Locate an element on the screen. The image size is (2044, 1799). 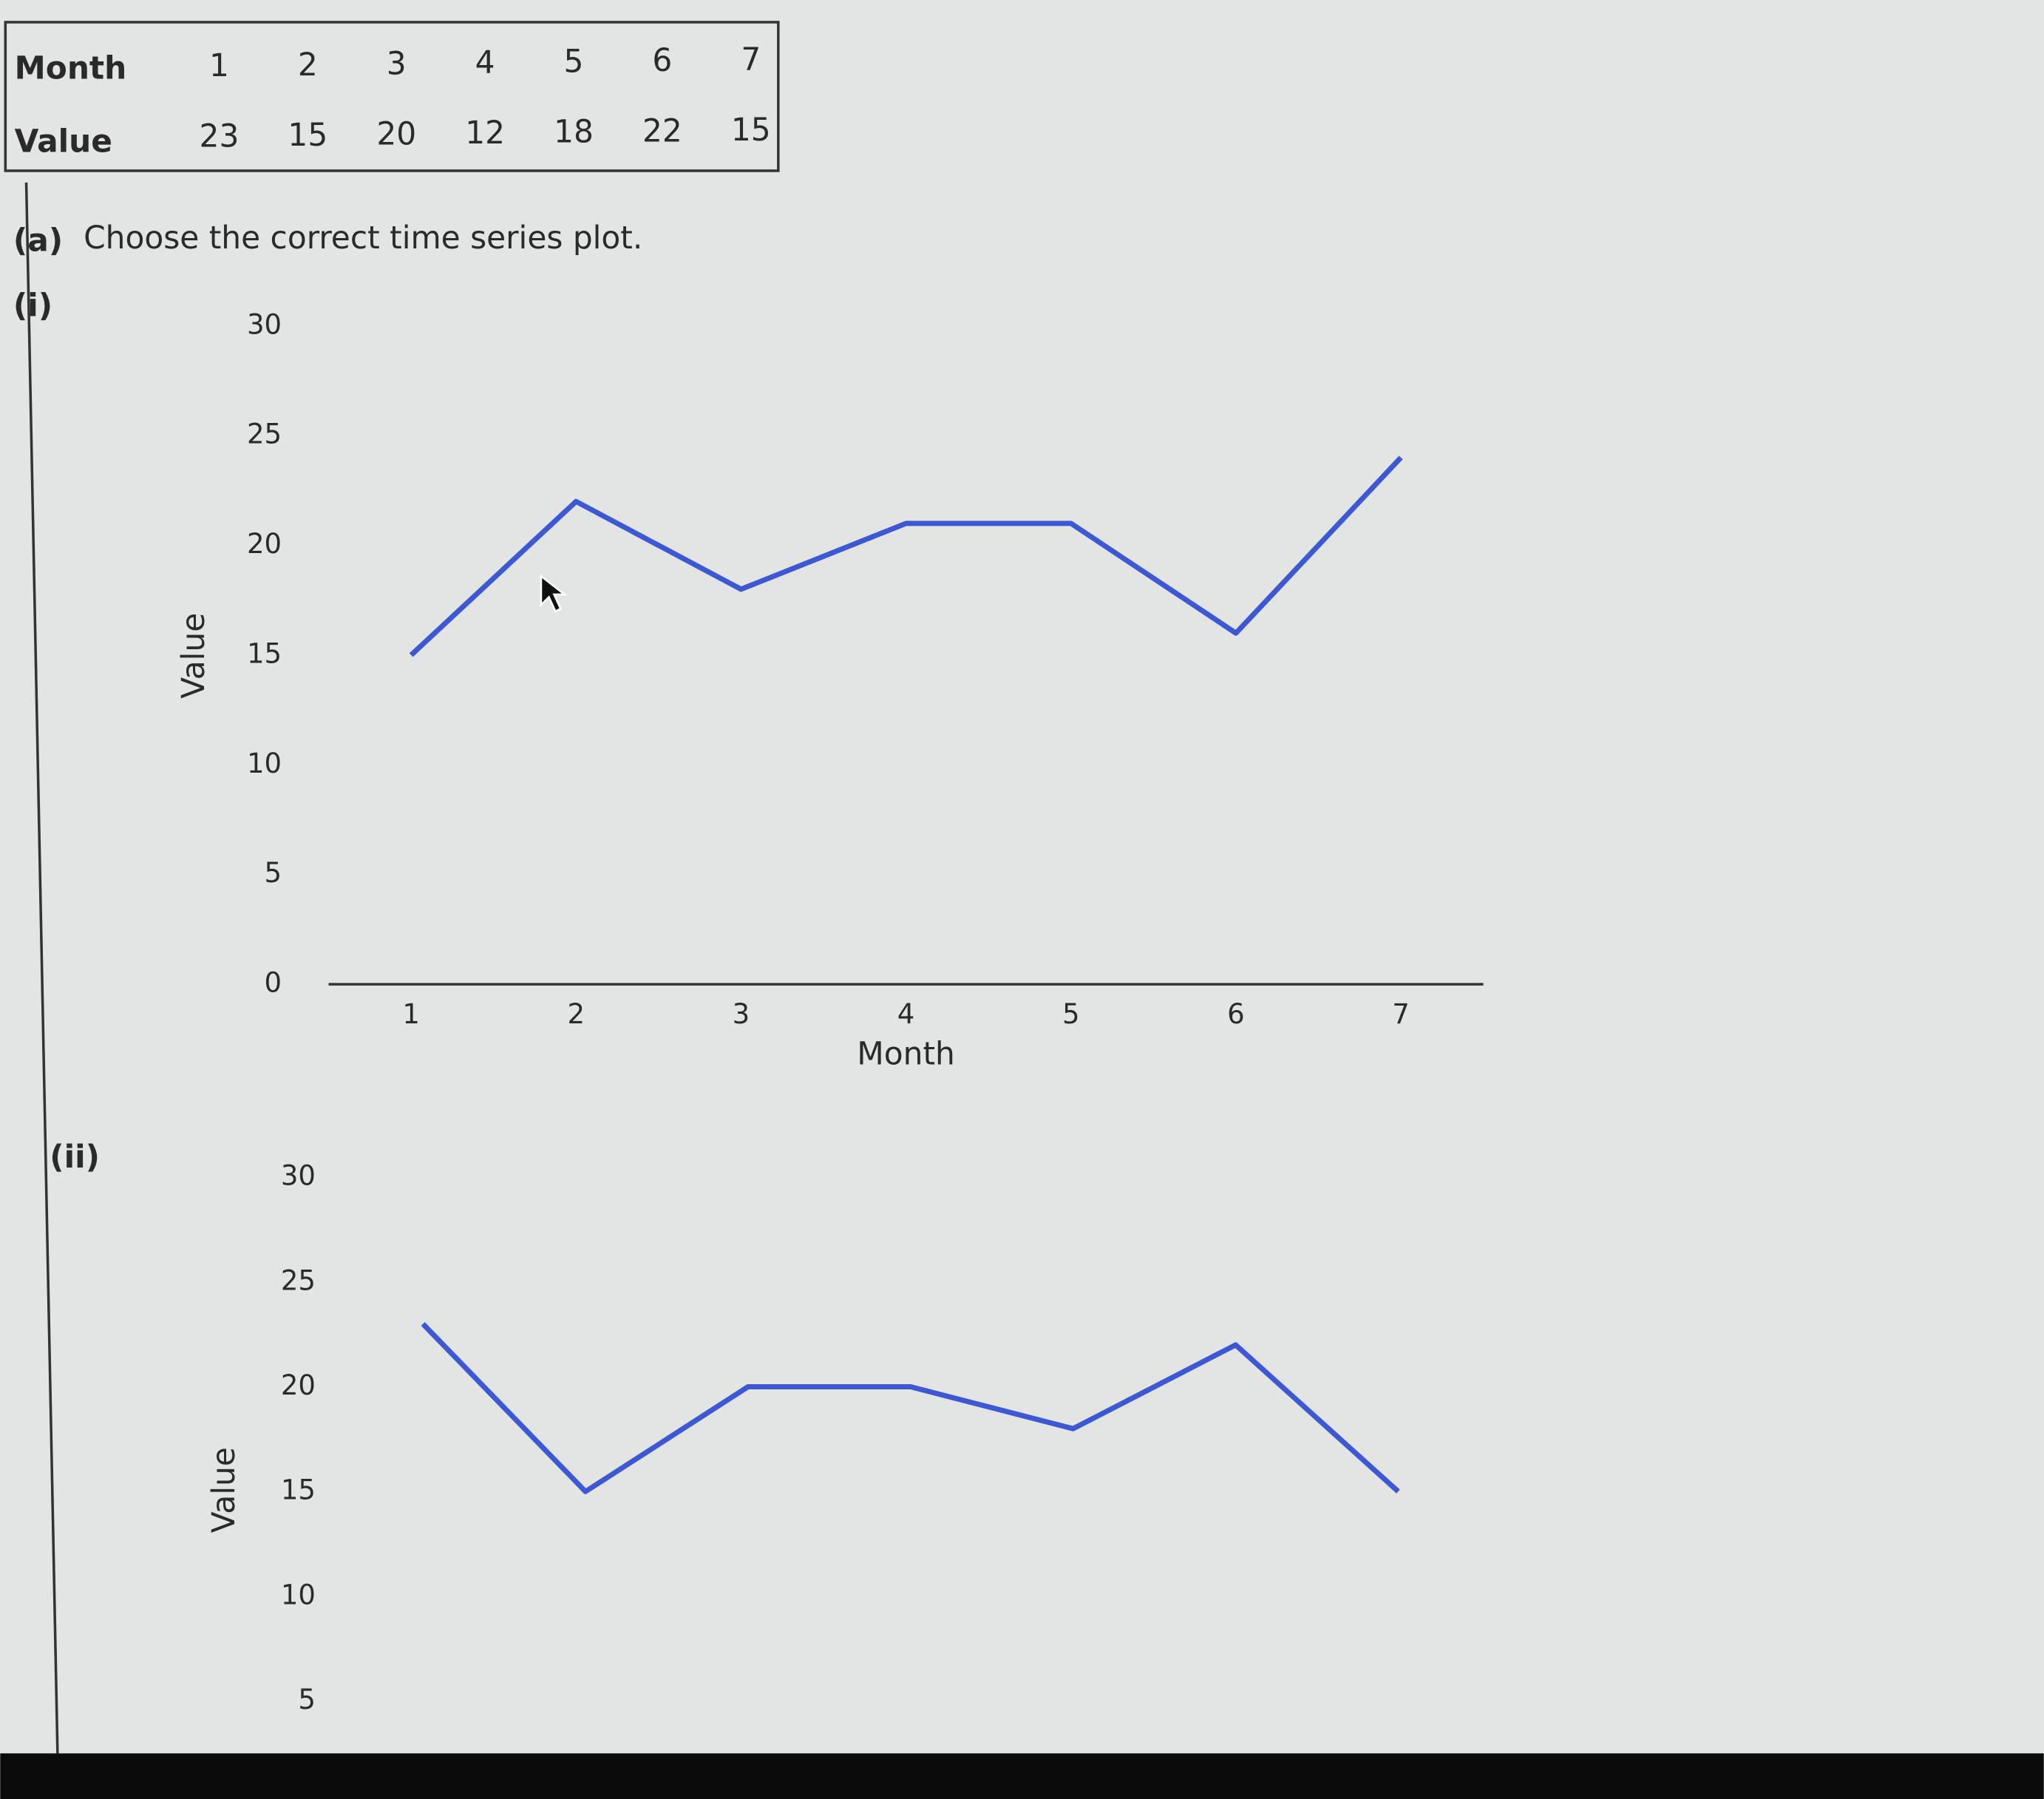
row-header: Month is located at coordinates (71, 68).